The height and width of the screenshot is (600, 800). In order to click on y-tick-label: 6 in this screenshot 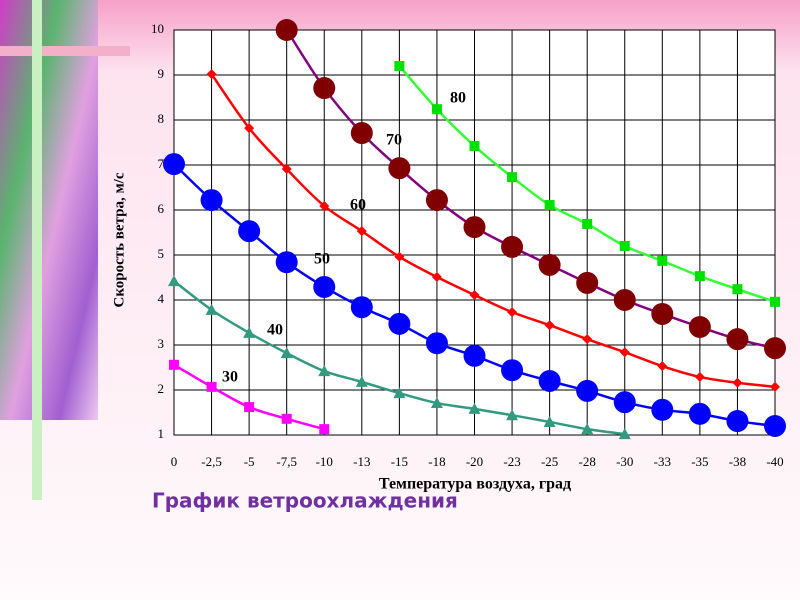, I will do `click(161, 208)`.